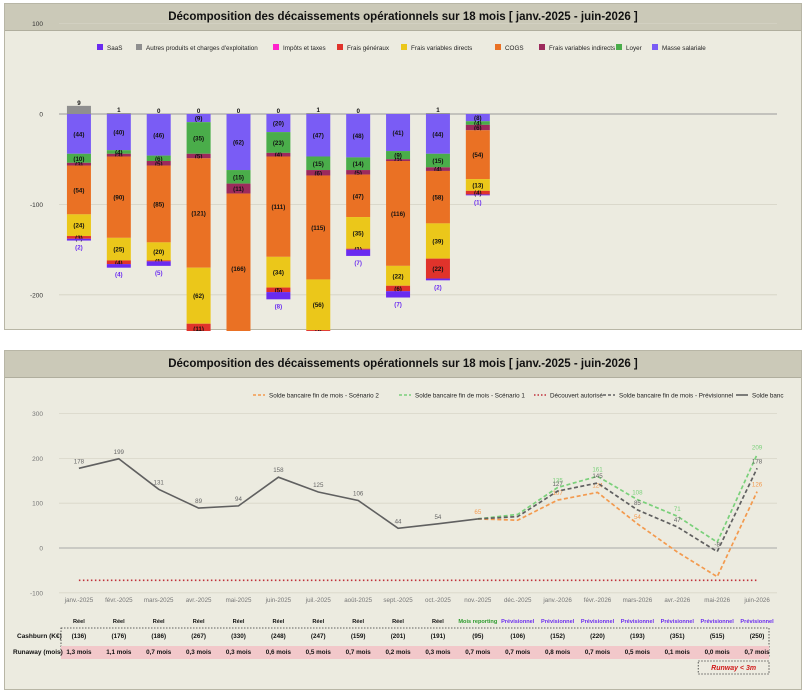 The width and height of the screenshot is (806, 693). What do you see at coordinates (582, 48) in the screenshot?
I see `legend-label: Frais variables indirects` at bounding box center [582, 48].